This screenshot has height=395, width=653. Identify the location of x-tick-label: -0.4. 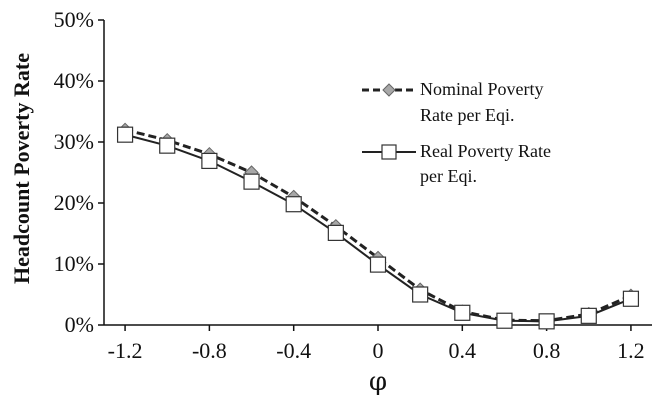
(293, 350).